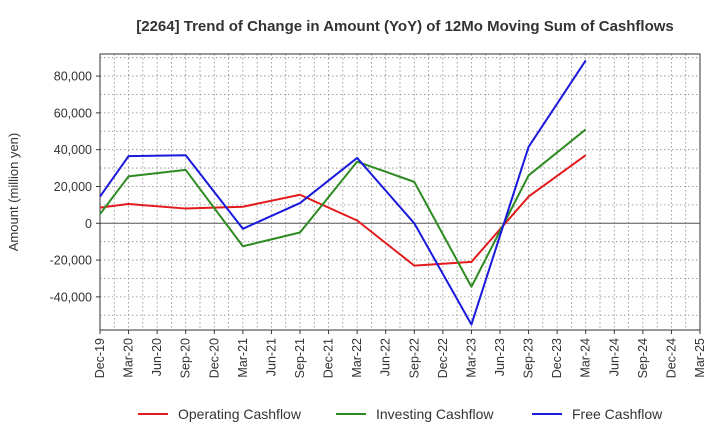 Image resolution: width=720 pixels, height=440 pixels. I want to click on y-tick-label: 40,000, so click(73, 150).